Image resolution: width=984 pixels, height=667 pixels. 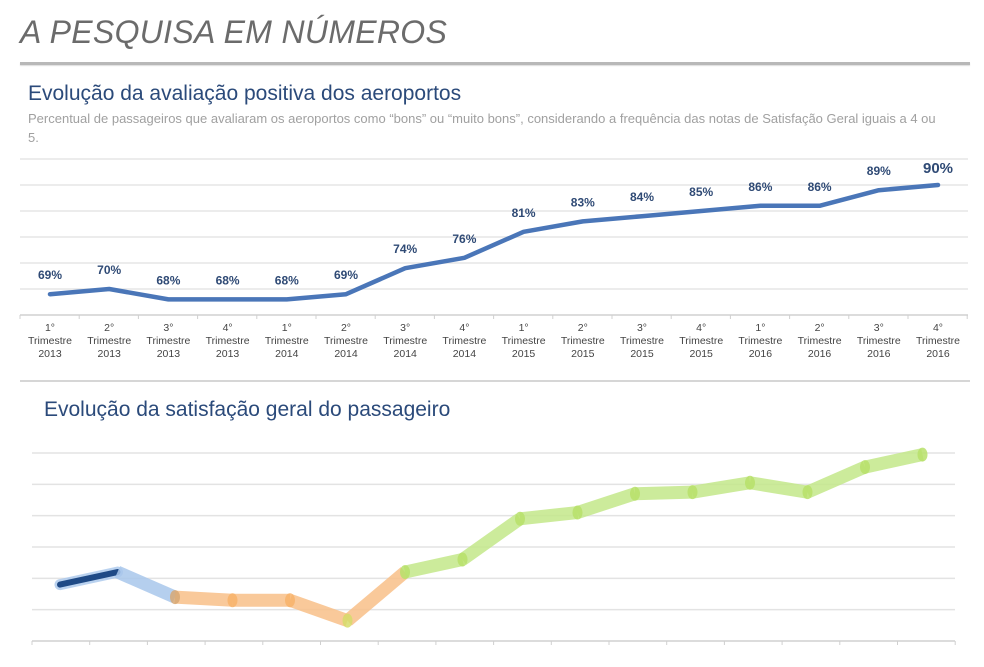 I want to click on chart1-data-label: 89%, so click(x=879, y=171).